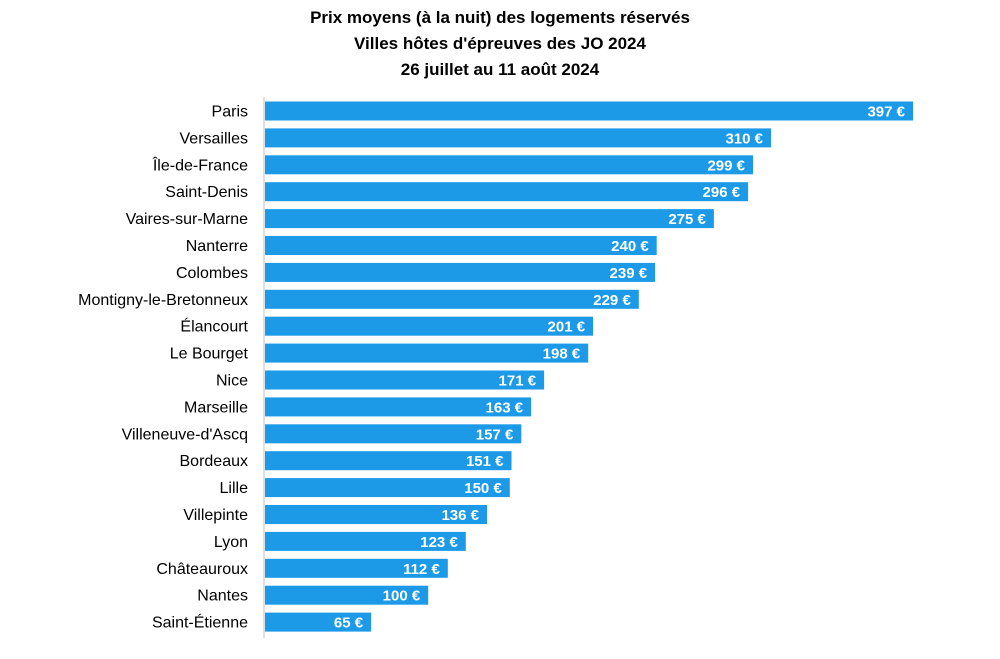 This screenshot has height=659, width=1000. What do you see at coordinates (230, 112) in the screenshot?
I see `category-label: Paris` at bounding box center [230, 112].